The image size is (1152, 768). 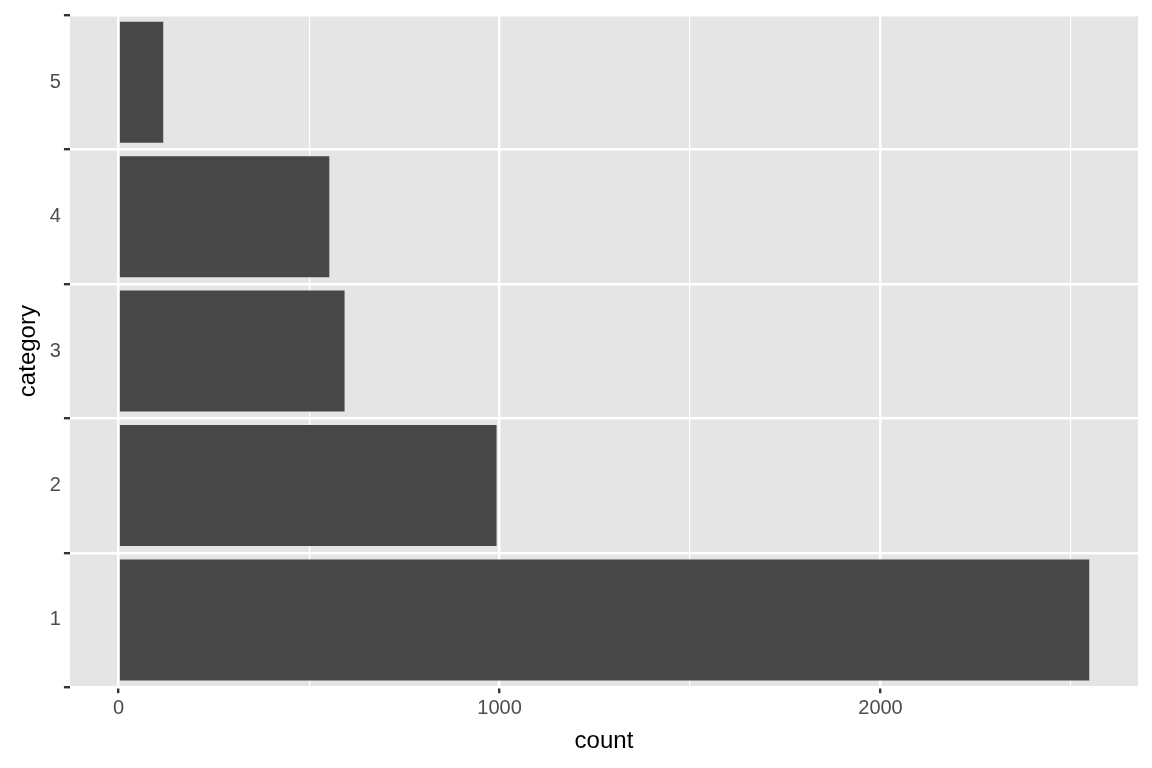 What do you see at coordinates (55, 80) in the screenshot?
I see `y-tick-label: 5` at bounding box center [55, 80].